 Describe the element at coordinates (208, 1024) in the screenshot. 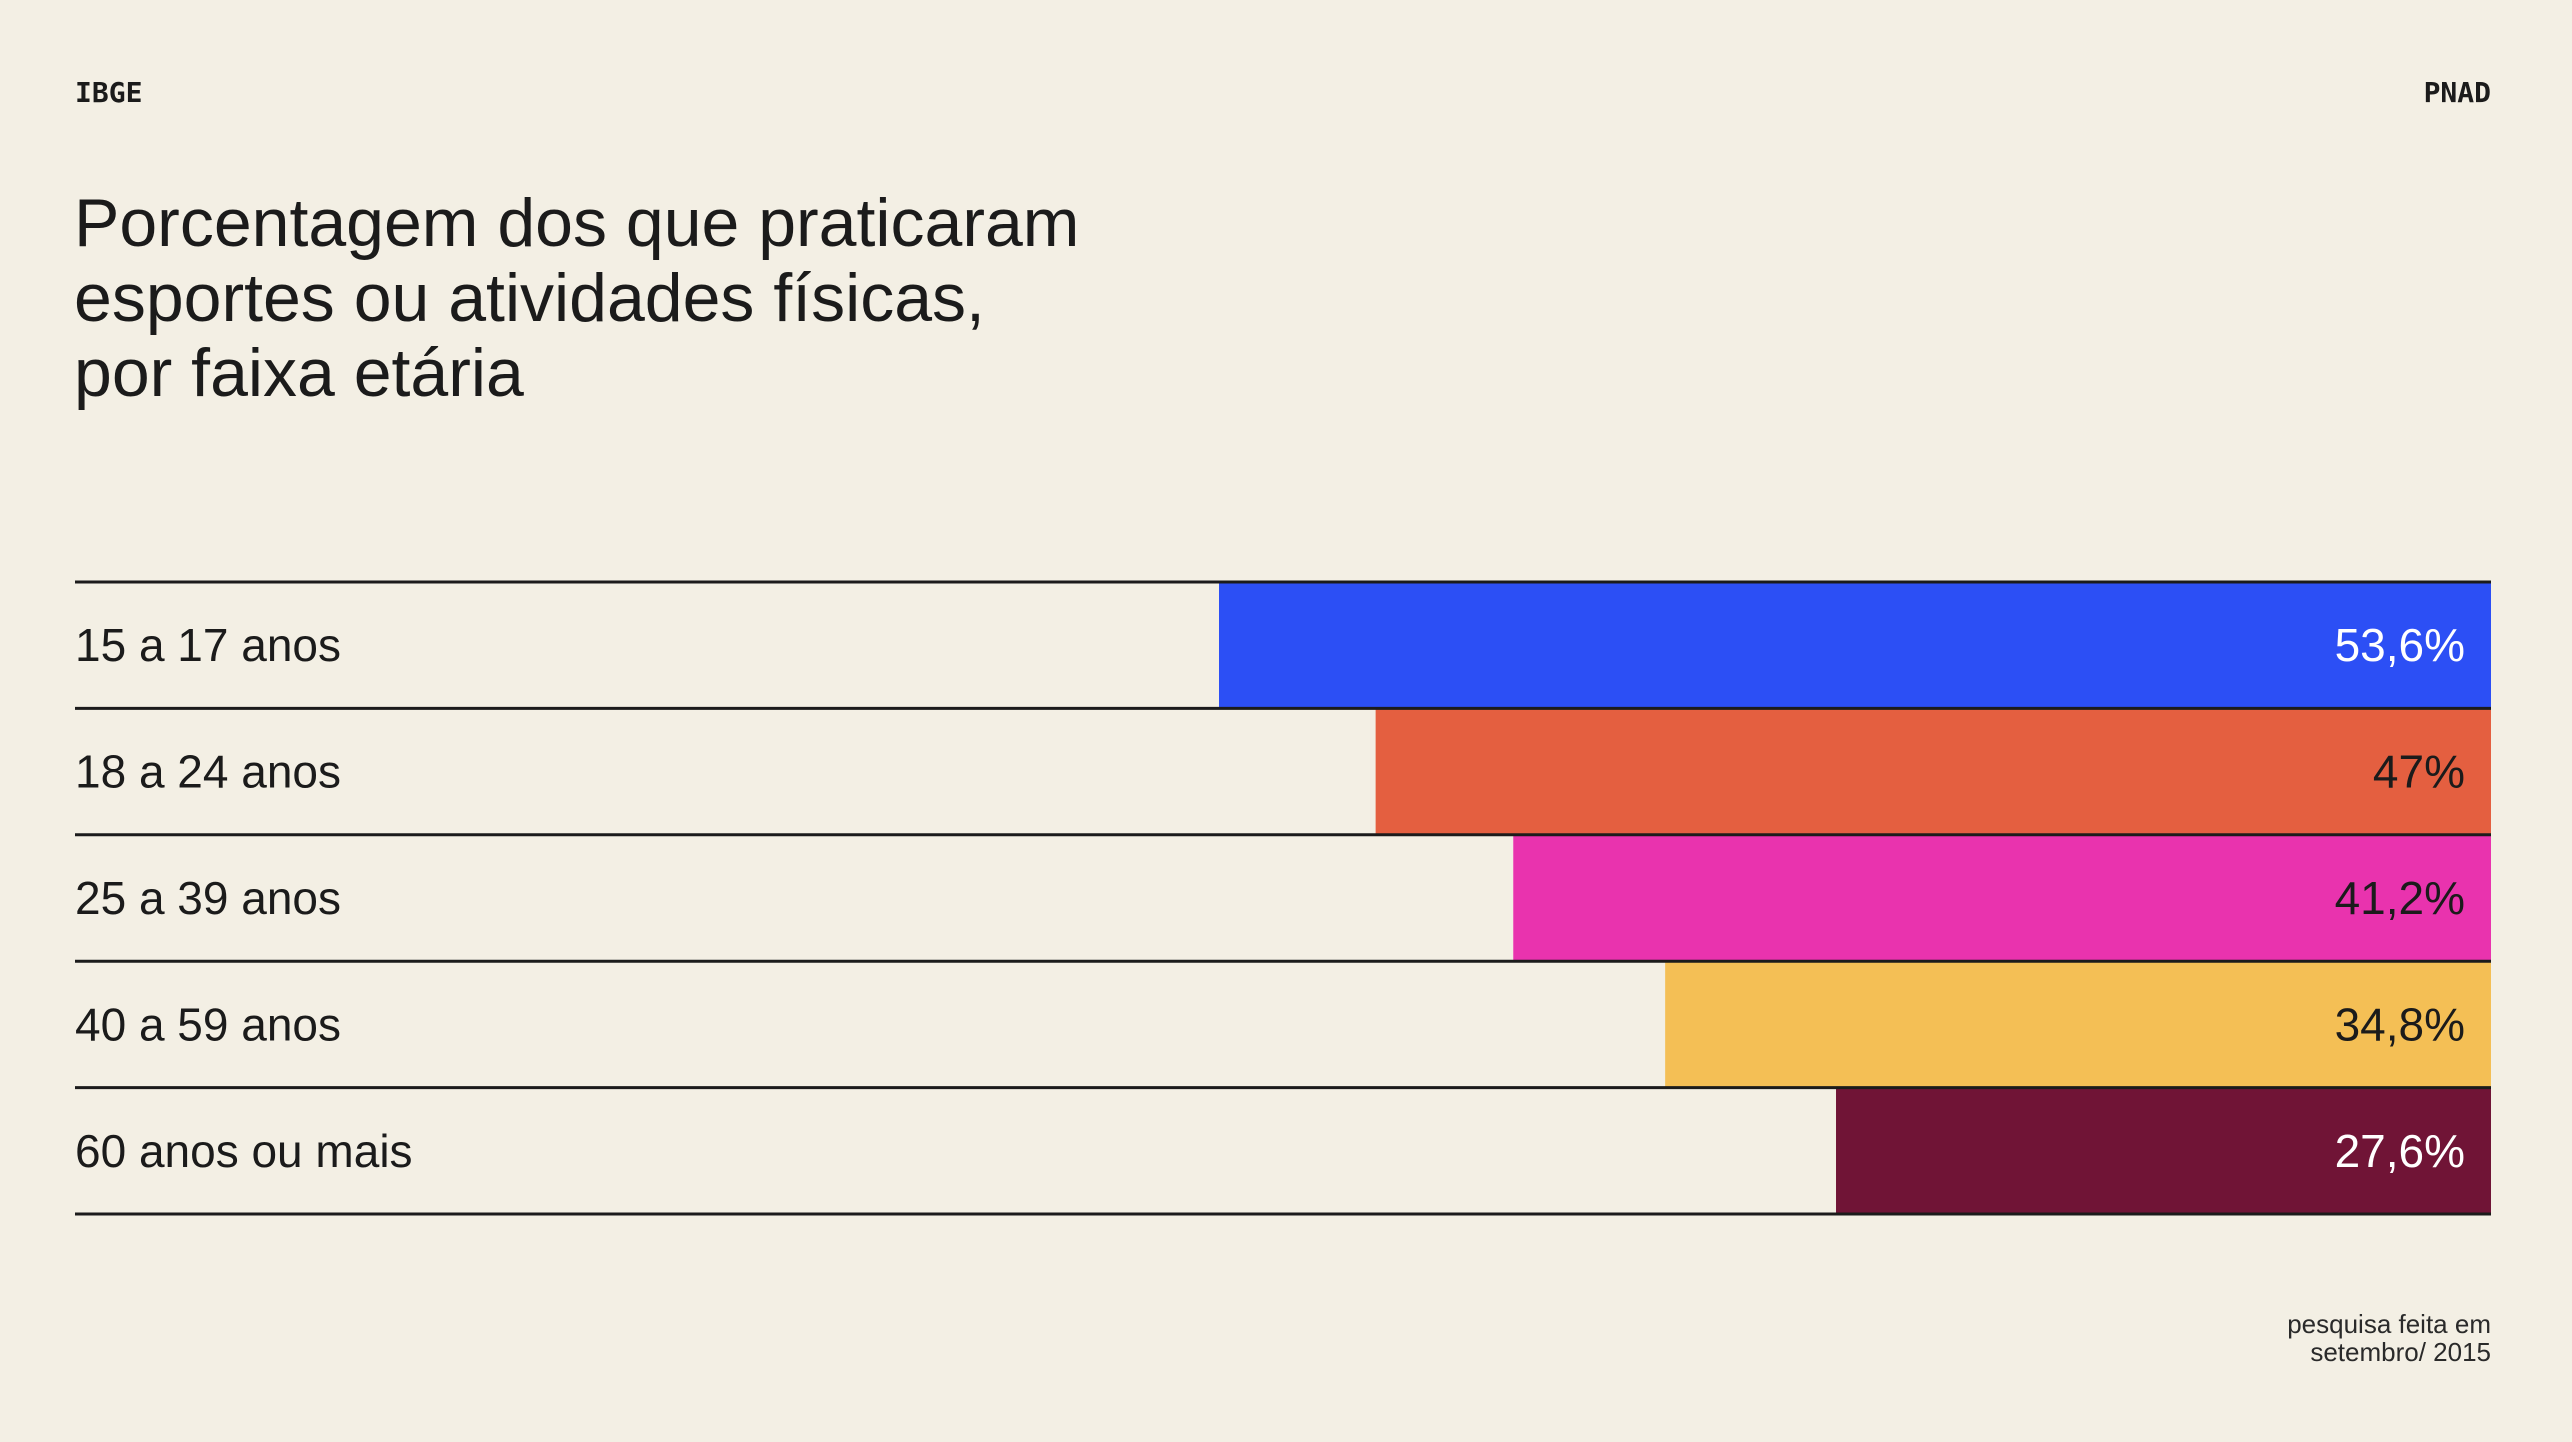

I see `category-label: 40 a 59 anos` at that location.